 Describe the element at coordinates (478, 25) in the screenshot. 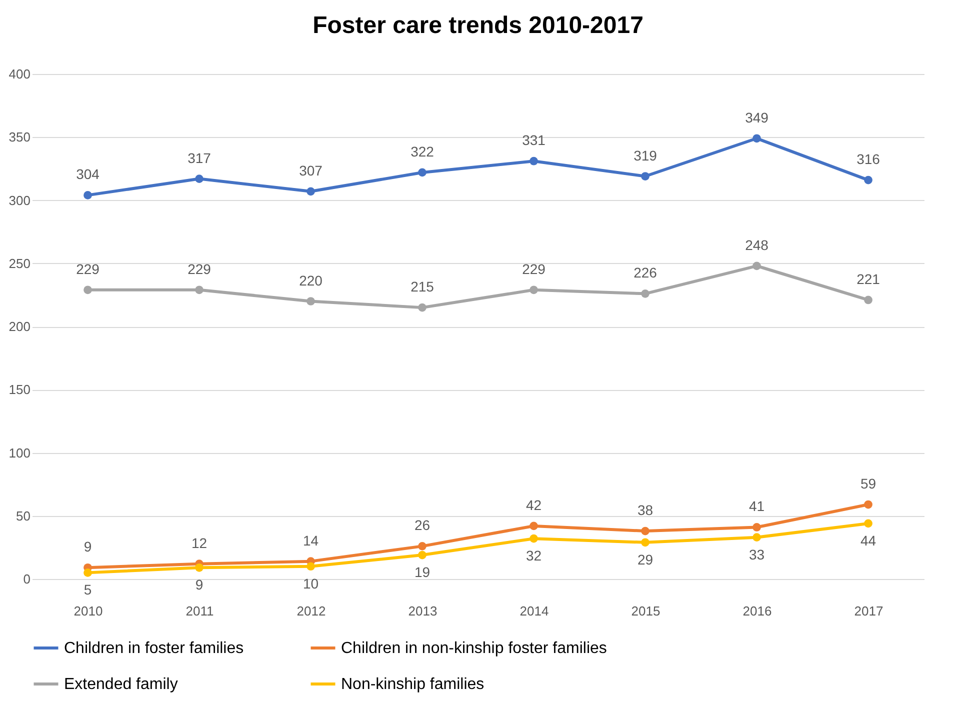

I see `chart-title: Foster care trends 2010-2017` at that location.